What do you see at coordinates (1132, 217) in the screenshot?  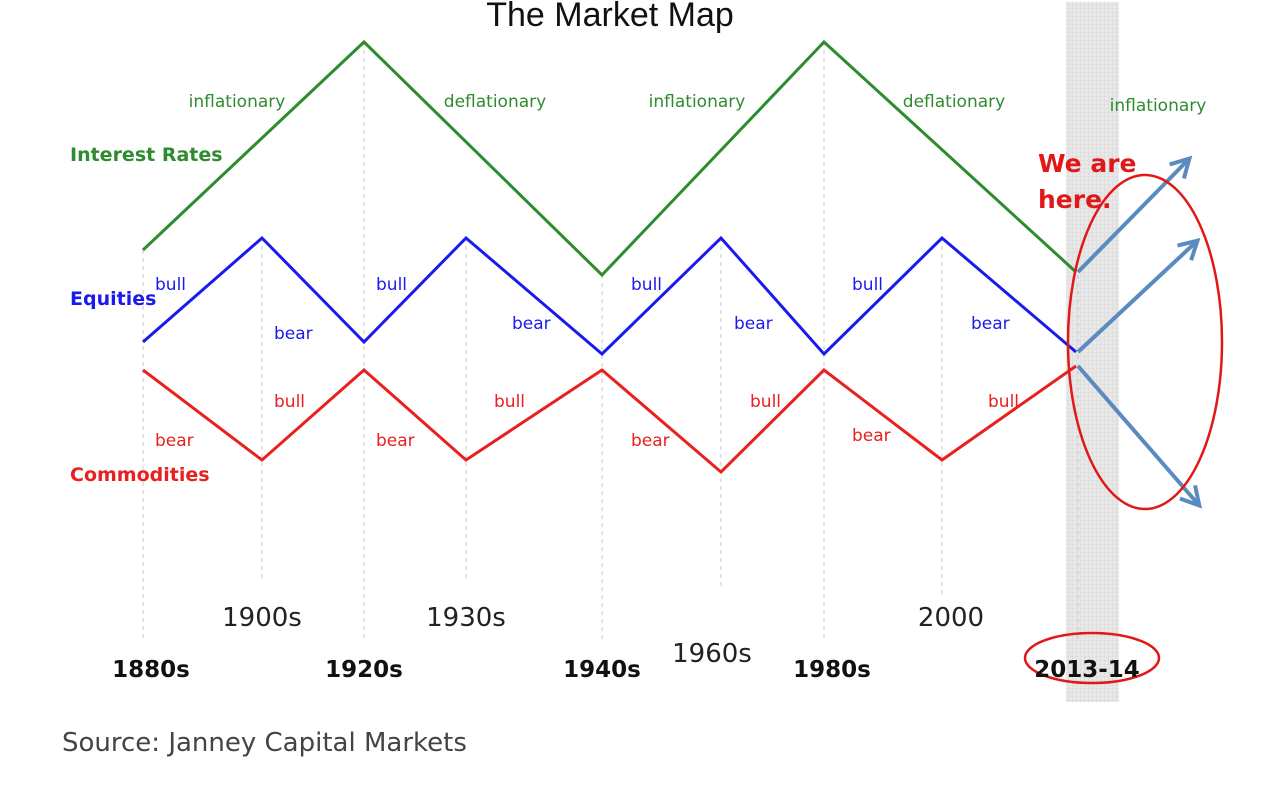 I see `interest-projection-arrow` at bounding box center [1132, 217].